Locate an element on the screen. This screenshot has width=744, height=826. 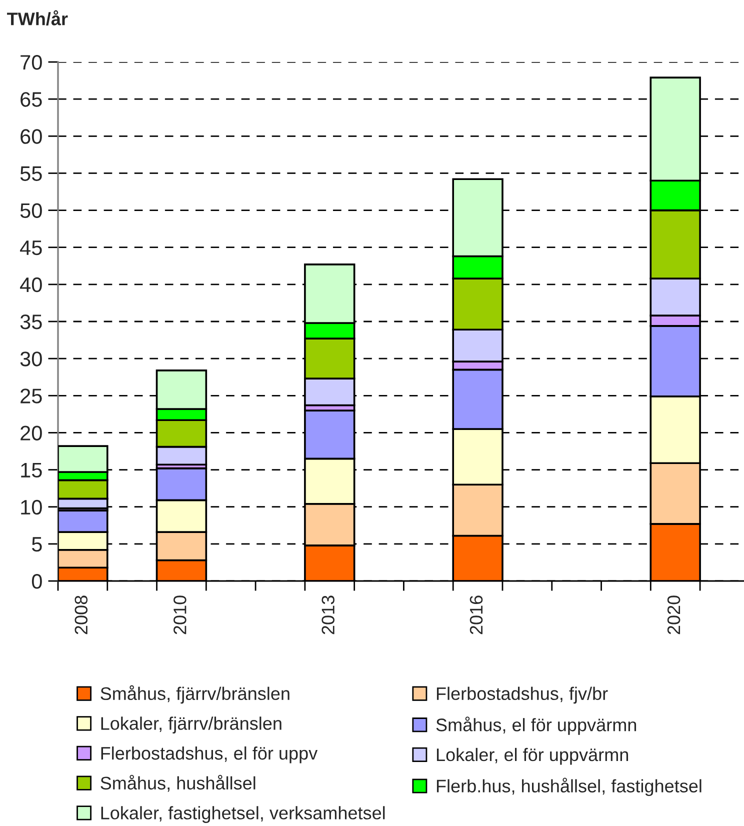
legend-label: Flerbostadshus, el för uppv is located at coordinates (209, 755).